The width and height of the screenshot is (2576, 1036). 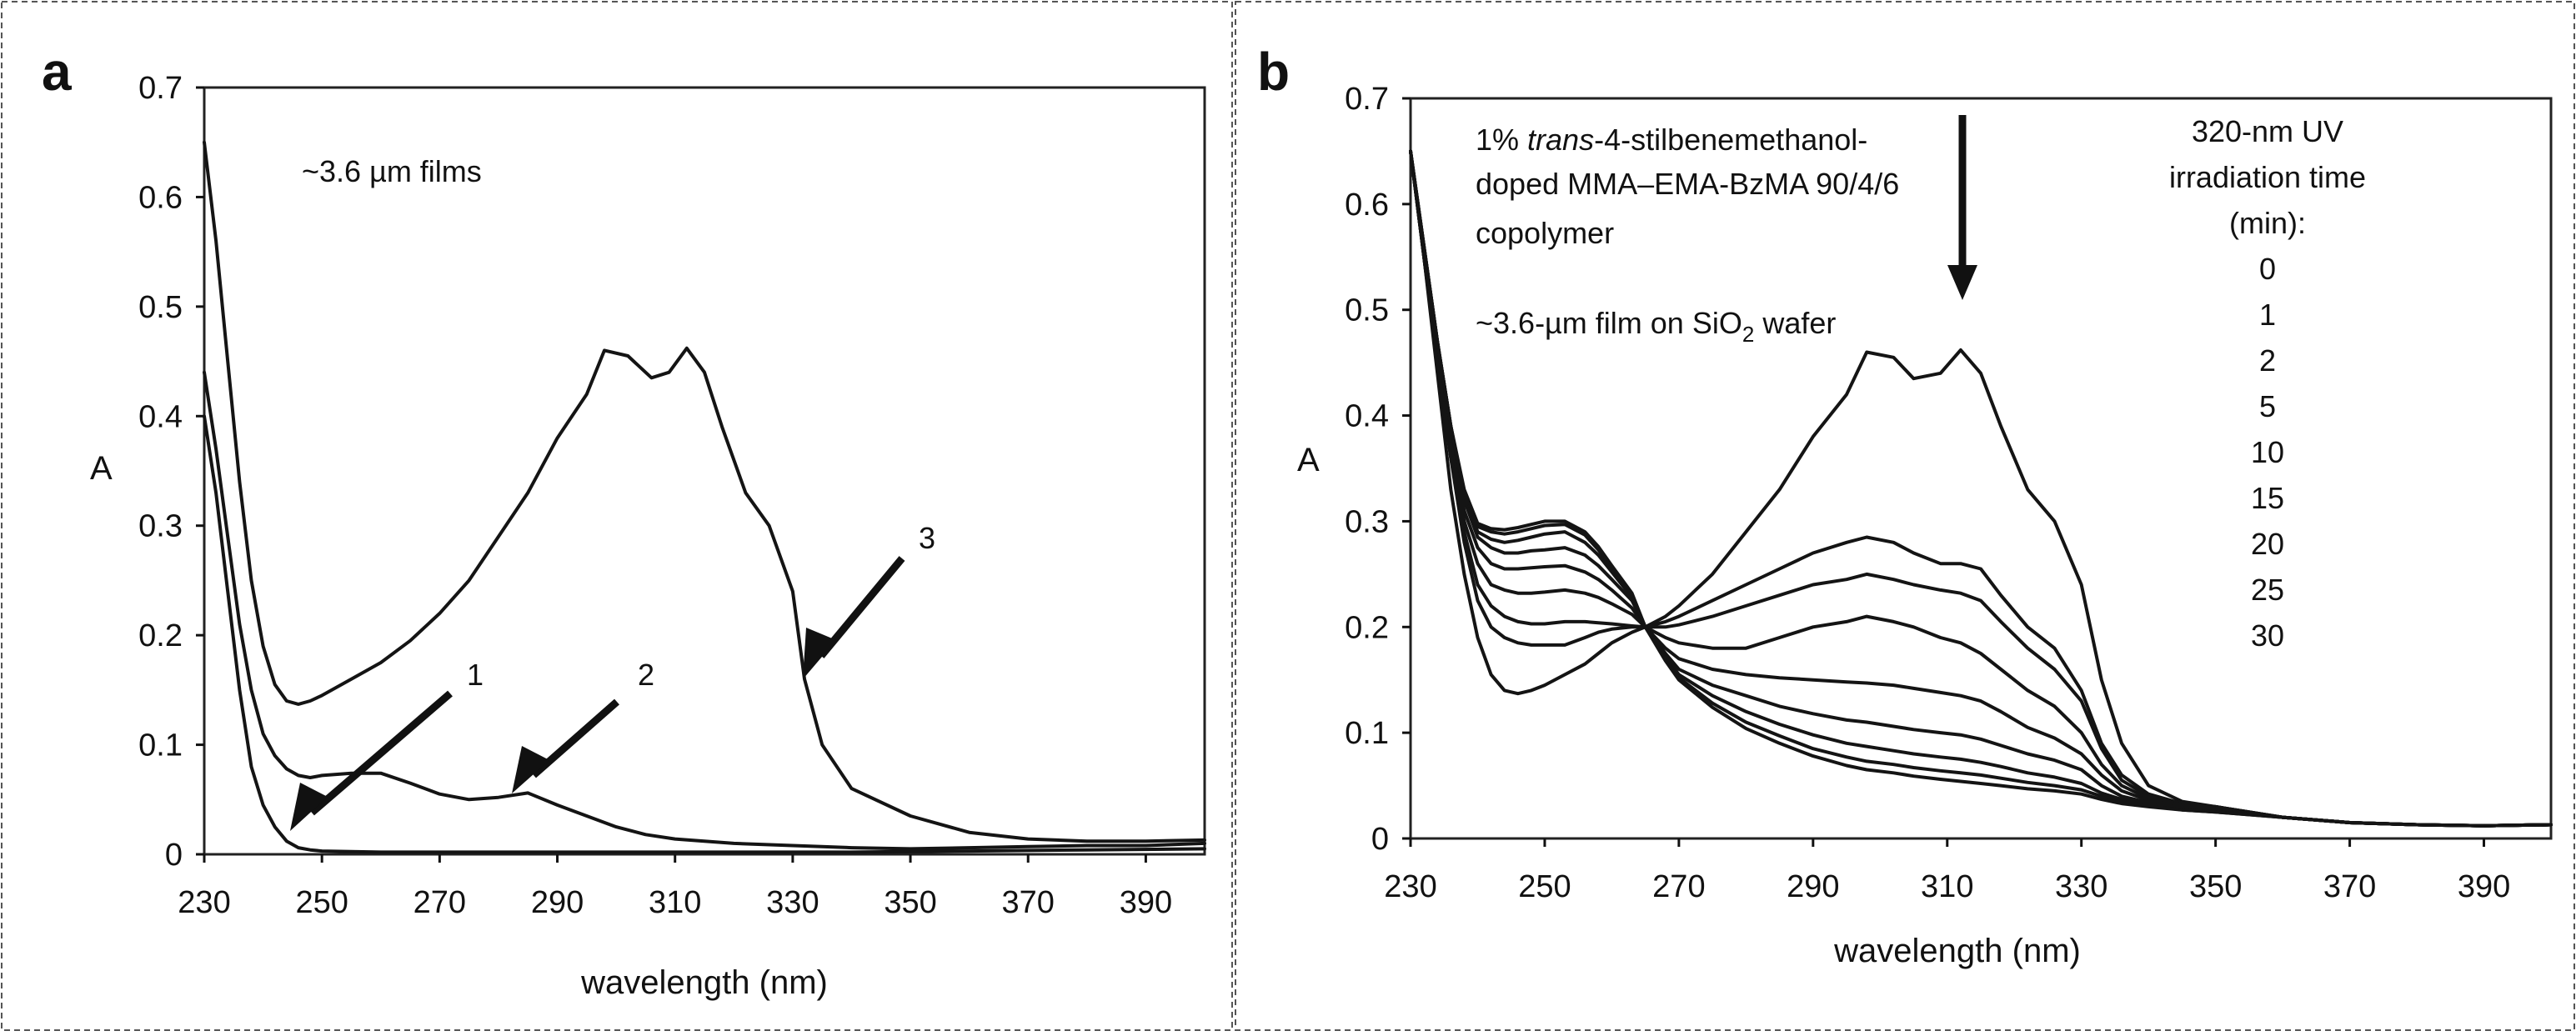 What do you see at coordinates (2267, 360) in the screenshot?
I see `legend-item: 2` at bounding box center [2267, 360].